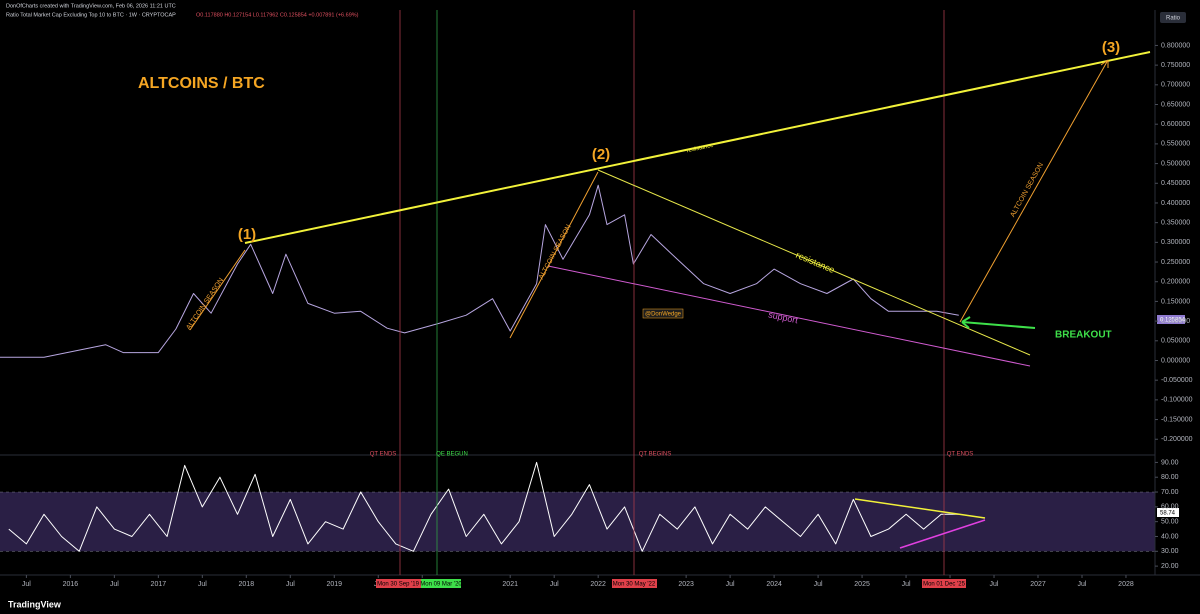  I want to click on y-tick-label: 0.400000, so click(1175, 203).